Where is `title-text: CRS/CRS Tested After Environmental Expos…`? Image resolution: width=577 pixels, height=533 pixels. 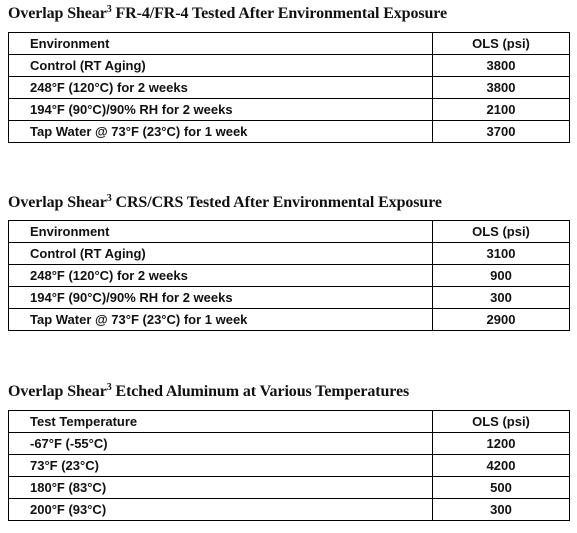
title-text: CRS/CRS Tested After Environmental Expos… is located at coordinates (277, 202).